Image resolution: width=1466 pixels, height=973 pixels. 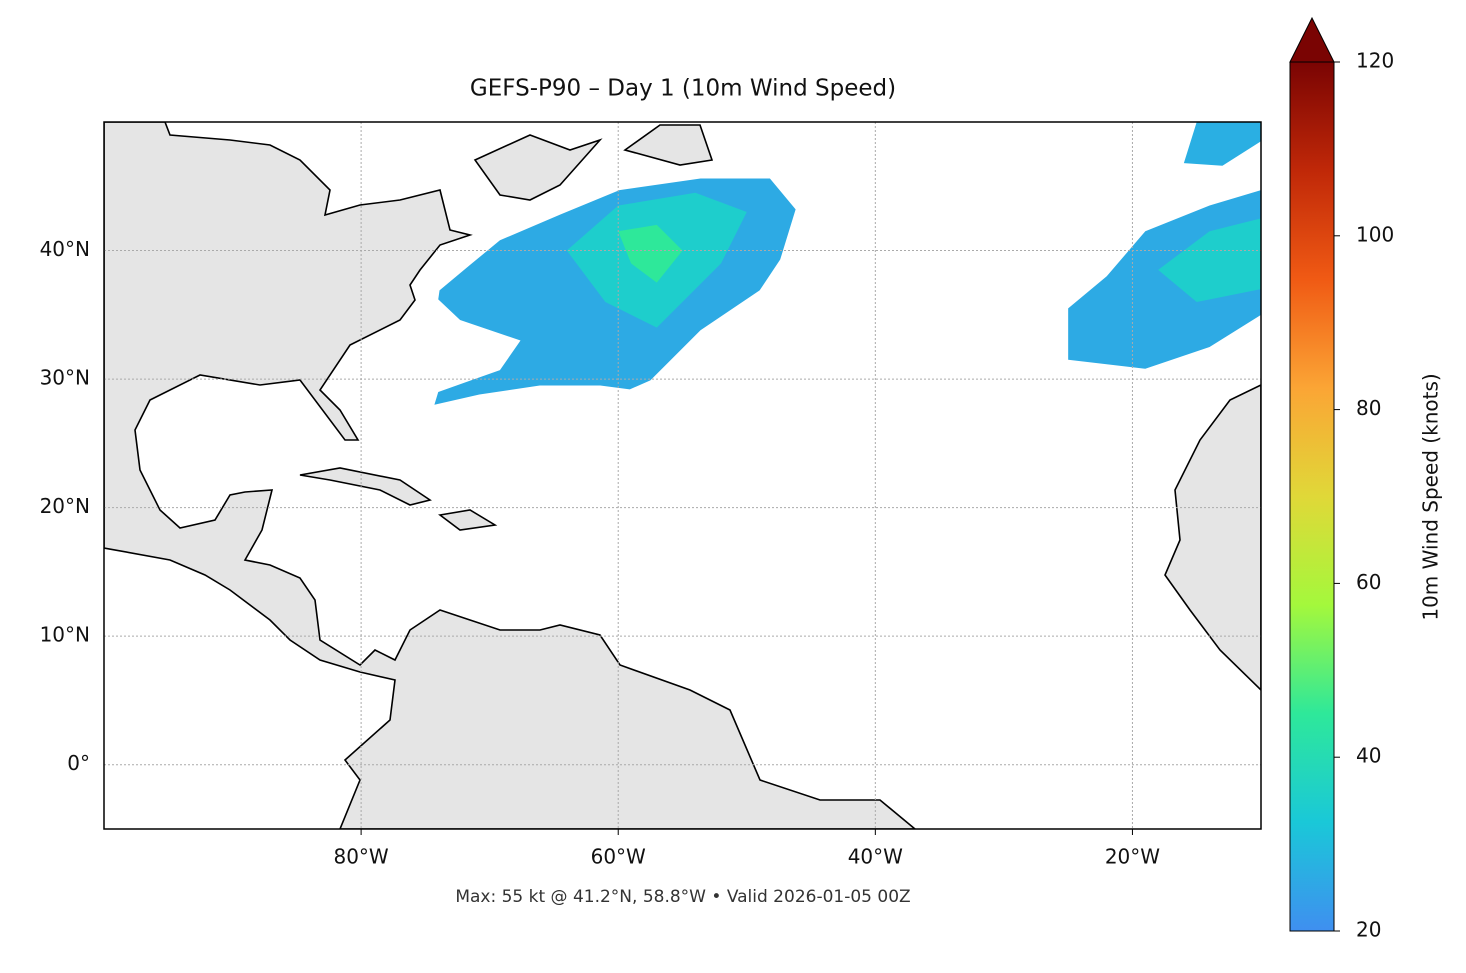 What do you see at coordinates (78, 763) in the screenshot?
I see `y-tick-label: 0°` at bounding box center [78, 763].